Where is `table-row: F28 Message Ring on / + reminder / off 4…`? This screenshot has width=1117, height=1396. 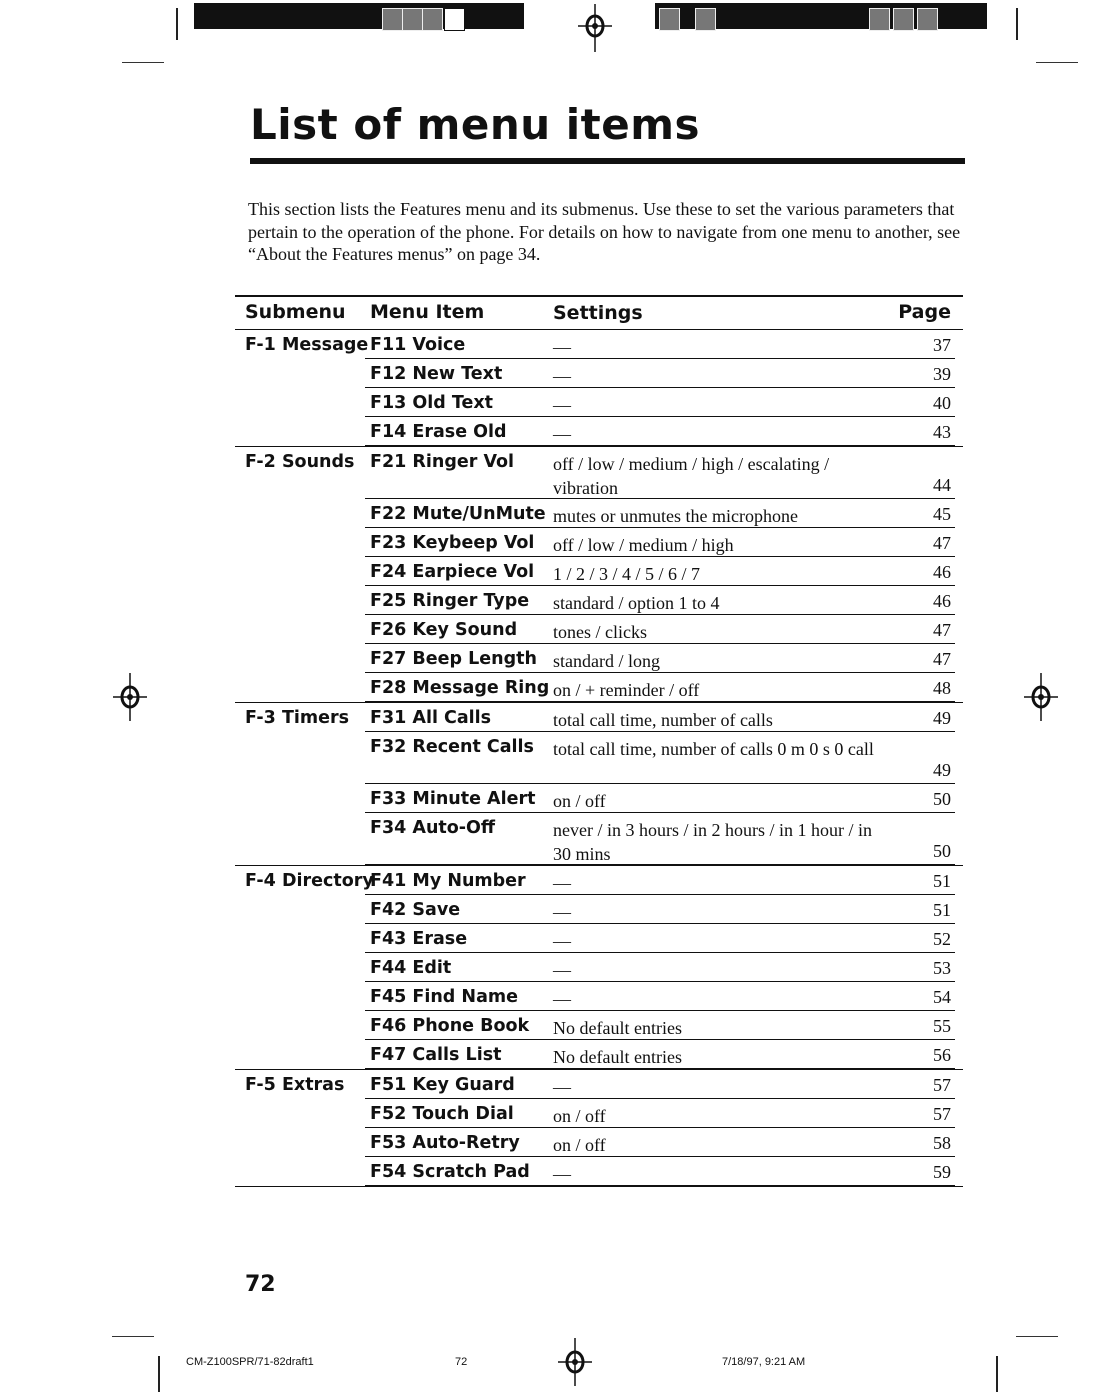 table-row: F28 Message Ring on / + reminder / off 4… is located at coordinates (599, 687).